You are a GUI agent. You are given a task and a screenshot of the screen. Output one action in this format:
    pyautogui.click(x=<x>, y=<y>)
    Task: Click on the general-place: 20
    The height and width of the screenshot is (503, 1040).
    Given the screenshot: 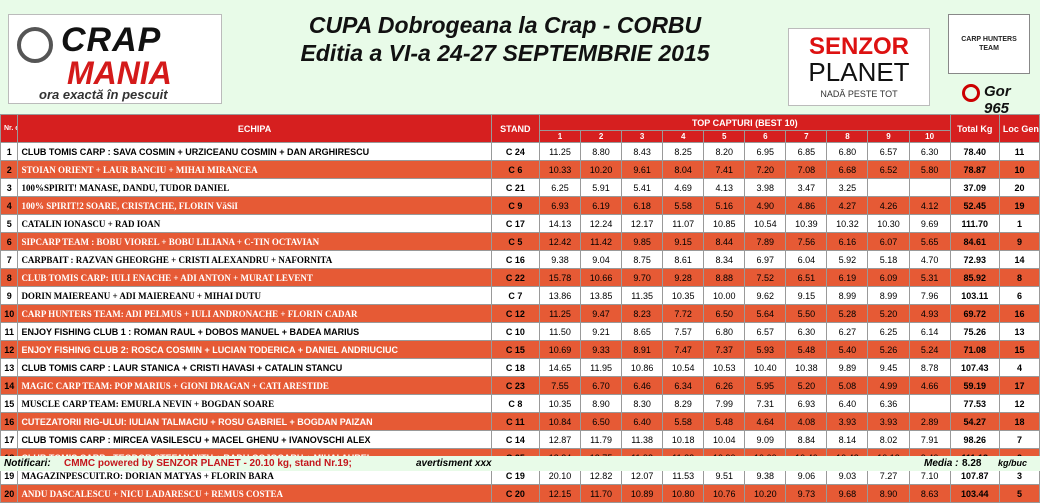 What is the action you would take?
    pyautogui.click(x=1019, y=187)
    